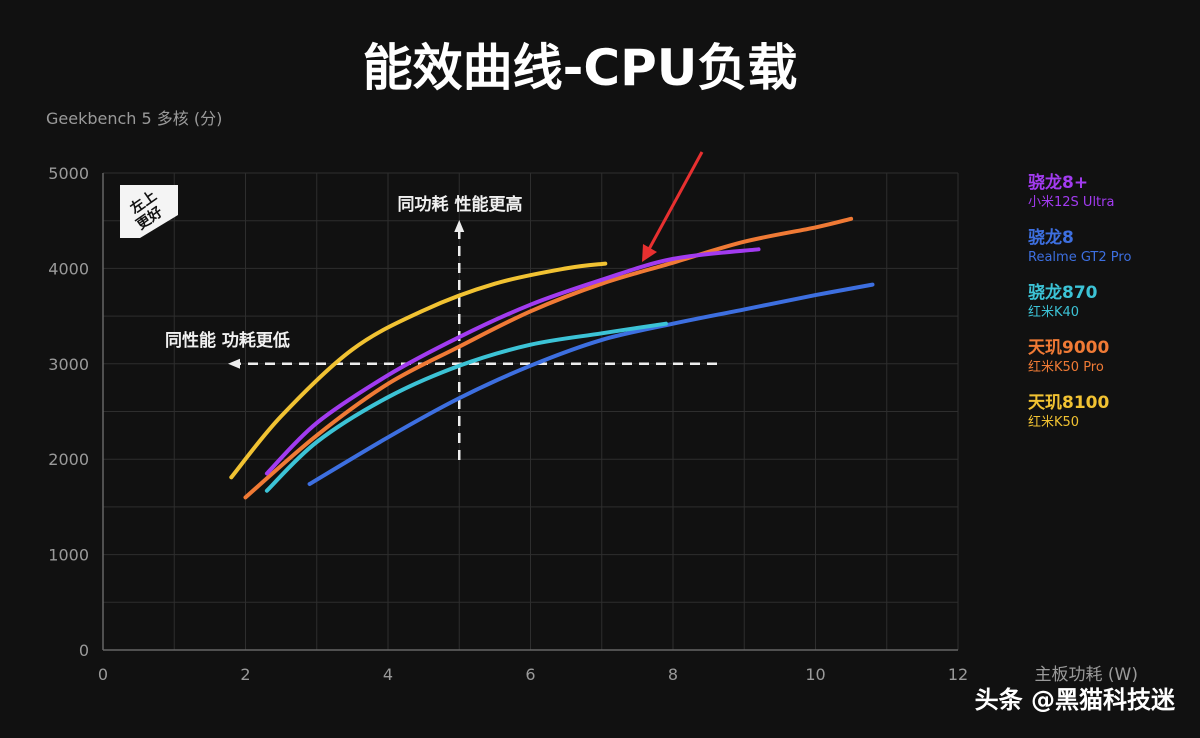  What do you see at coordinates (1079, 257) in the screenshot?
I see `legend-device-name: Realme GT2 Pro` at bounding box center [1079, 257].